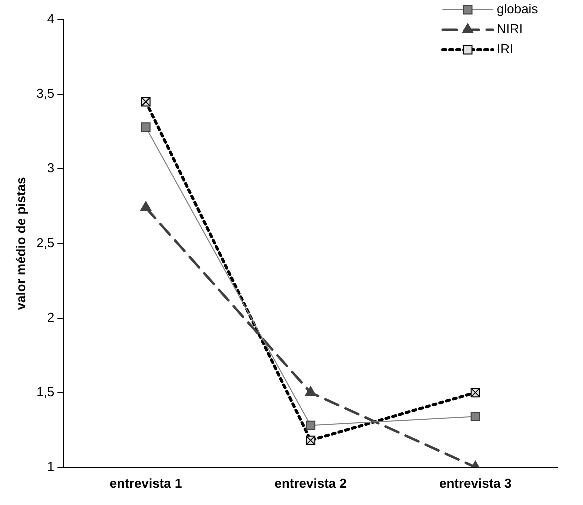 The width and height of the screenshot is (583, 505). Describe the element at coordinates (45, 94) in the screenshot. I see `y-tick-label: 3,5` at that location.